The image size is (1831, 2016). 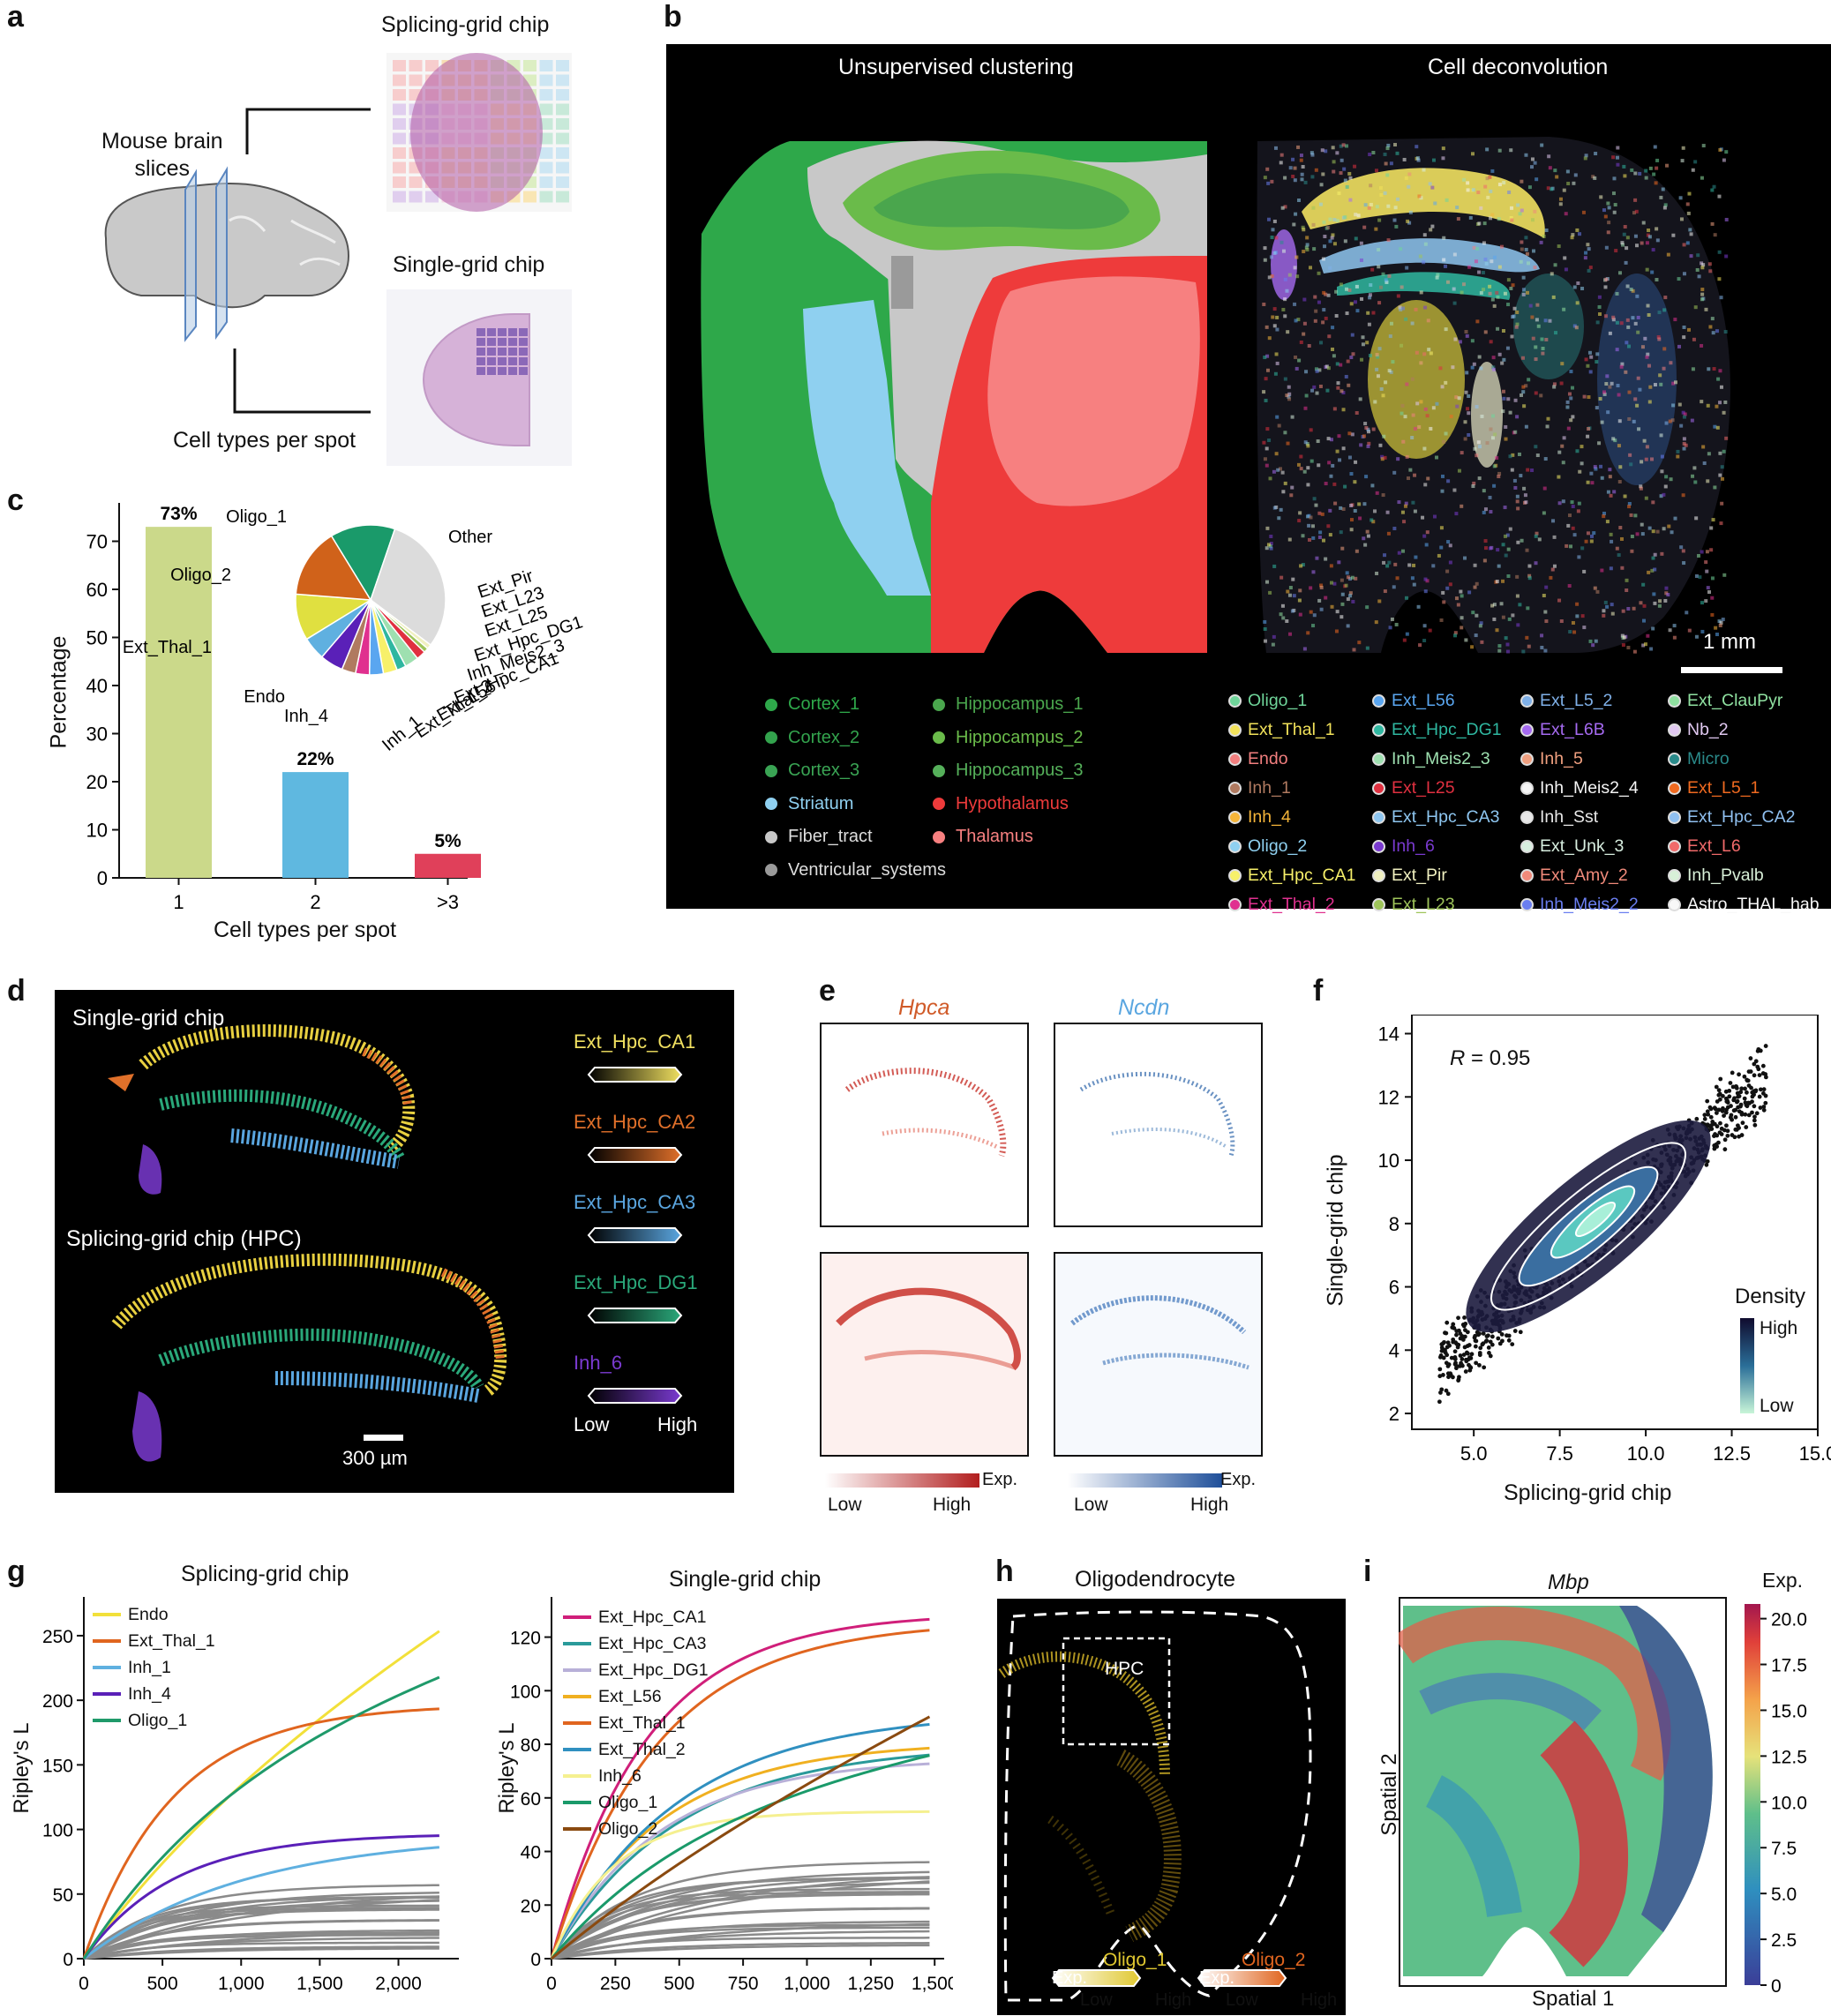 What do you see at coordinates (1091, 1505) in the screenshot?
I see `e-low-label-2: Low` at bounding box center [1091, 1505].